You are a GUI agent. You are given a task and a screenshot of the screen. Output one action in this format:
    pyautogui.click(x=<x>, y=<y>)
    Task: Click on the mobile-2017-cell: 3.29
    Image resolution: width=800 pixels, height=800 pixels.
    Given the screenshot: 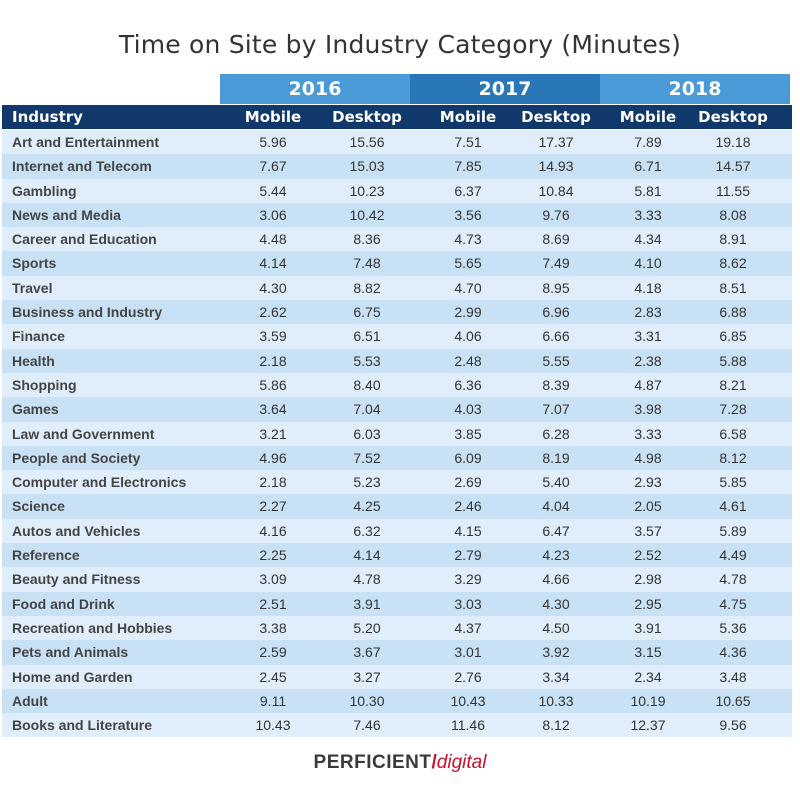 What is the action you would take?
    pyautogui.click(x=468, y=579)
    